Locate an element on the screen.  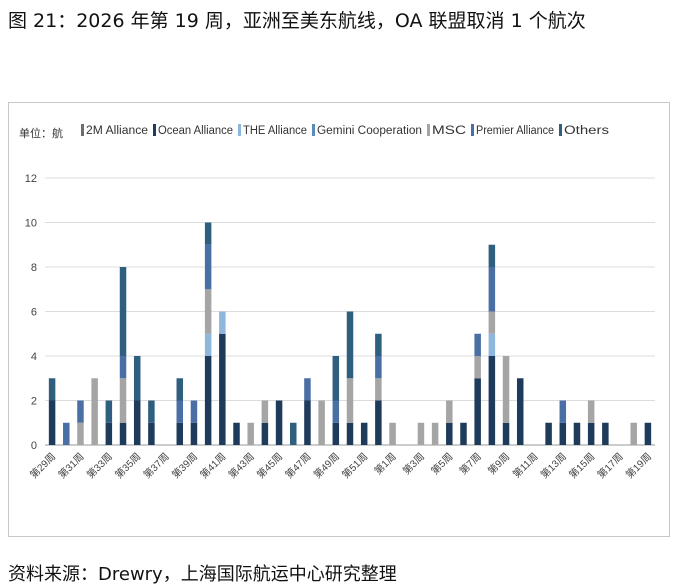
y-tick-label: 0 is located at coordinates (34, 446).